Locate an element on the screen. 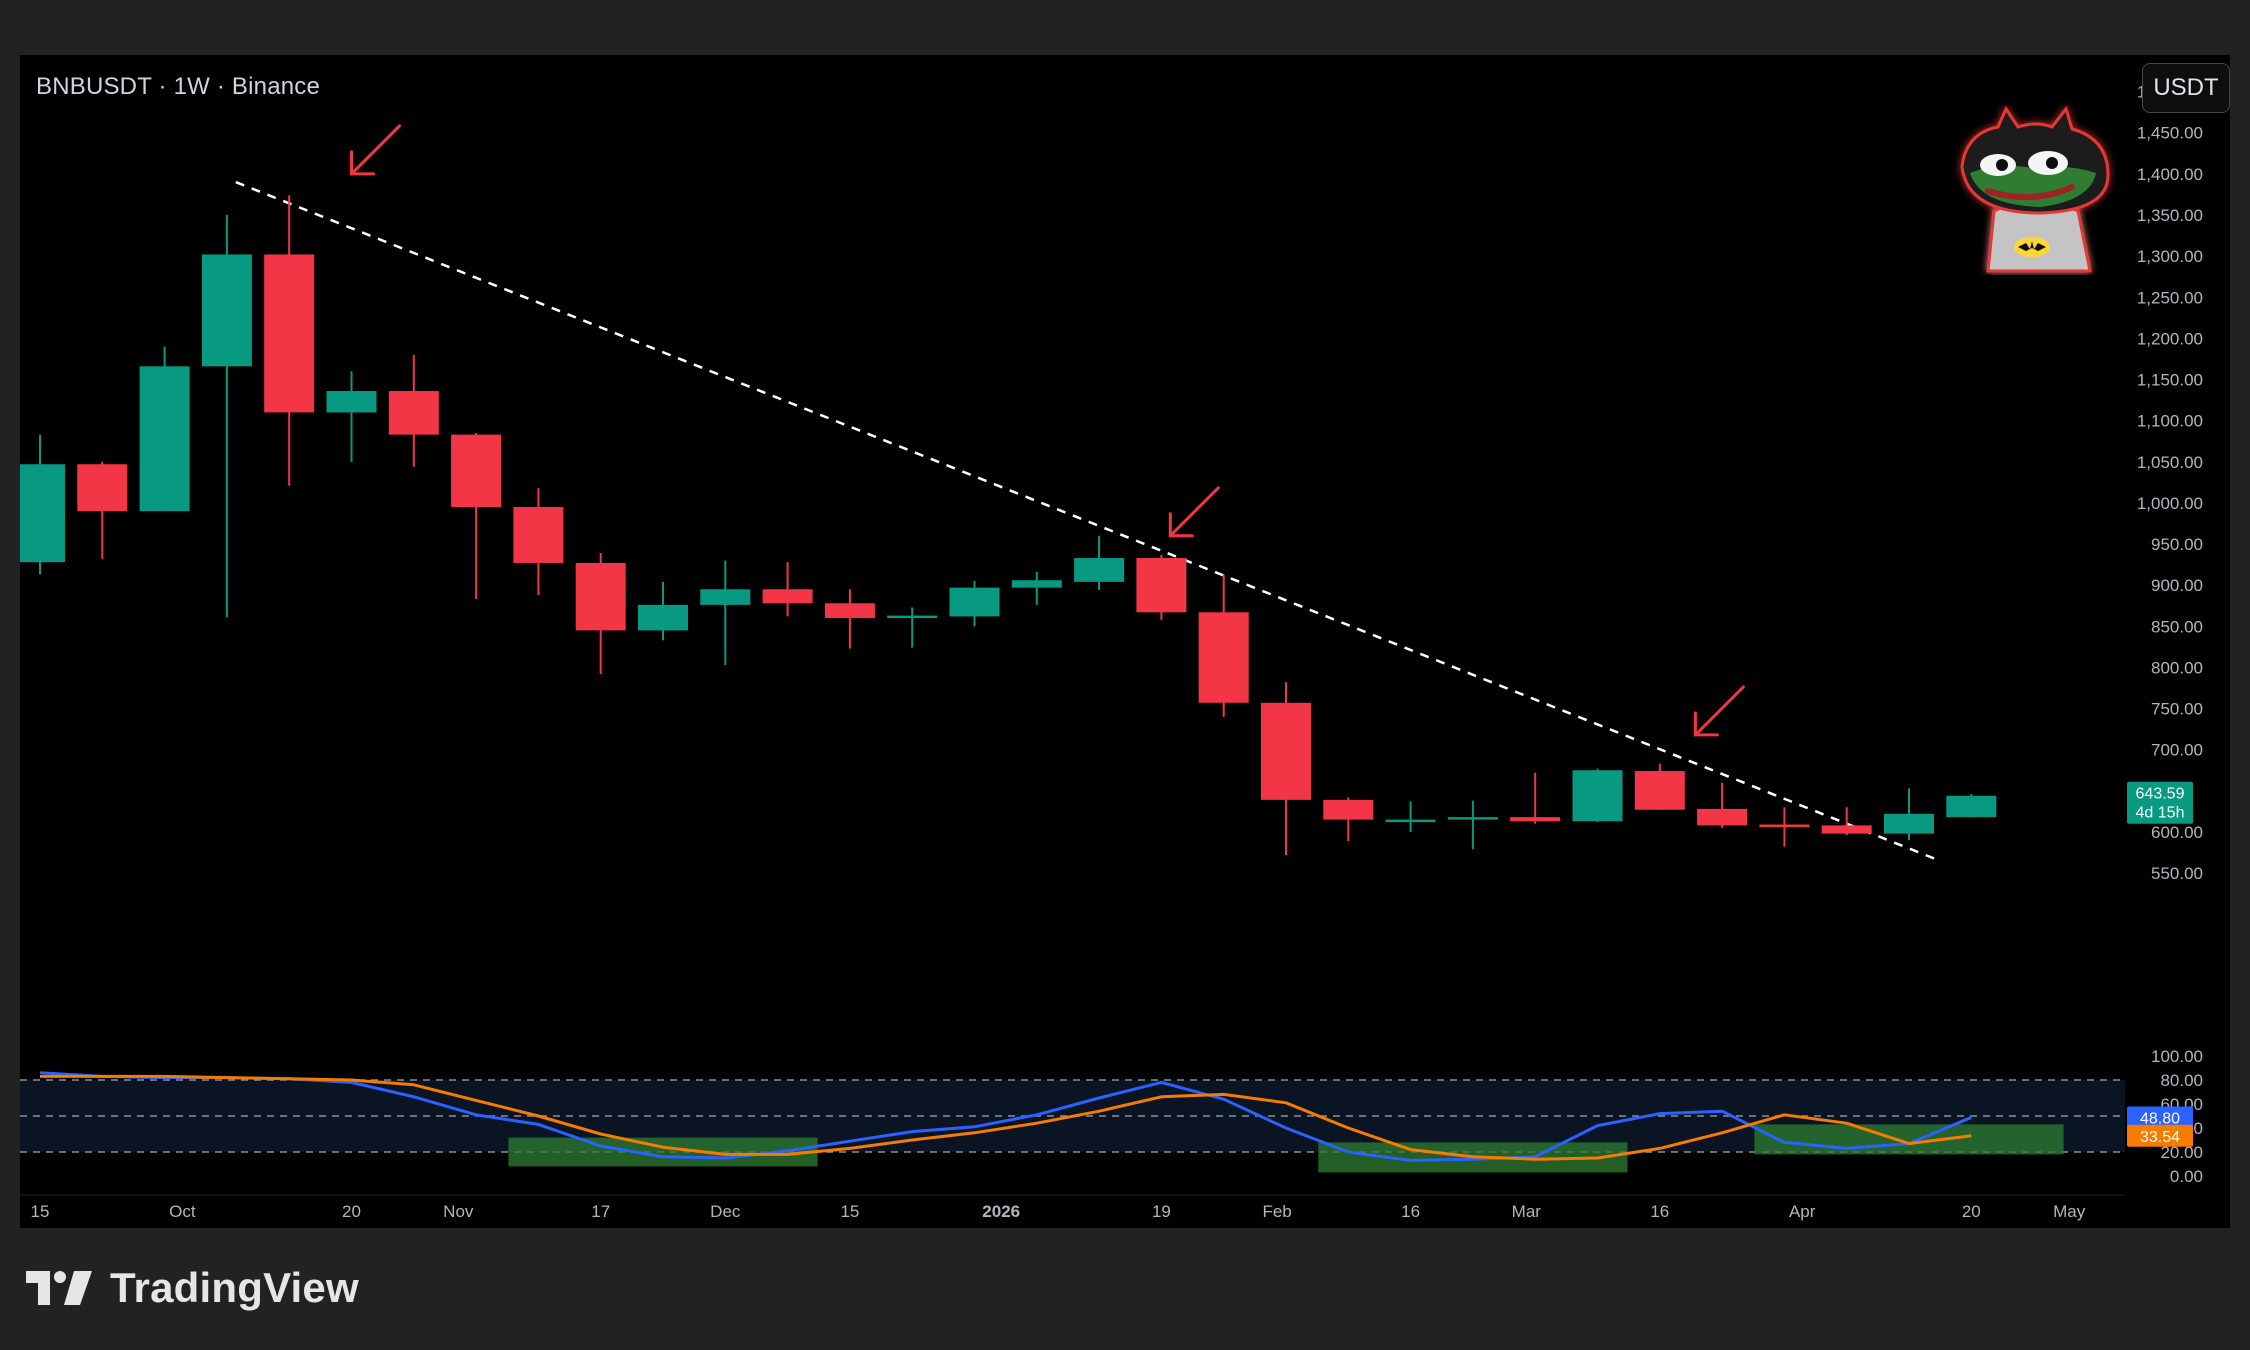 Image resolution: width=2250 pixels, height=1350 pixels. stoch-axis-label: 80.00 is located at coordinates (2181, 1080).